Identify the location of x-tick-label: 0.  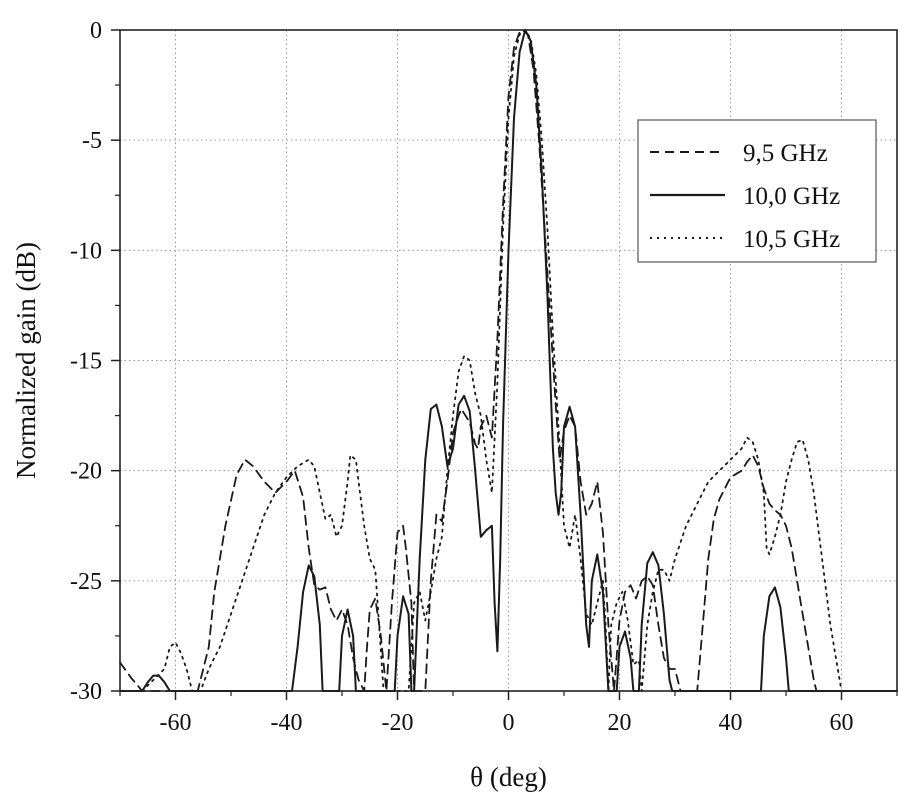
(509, 723).